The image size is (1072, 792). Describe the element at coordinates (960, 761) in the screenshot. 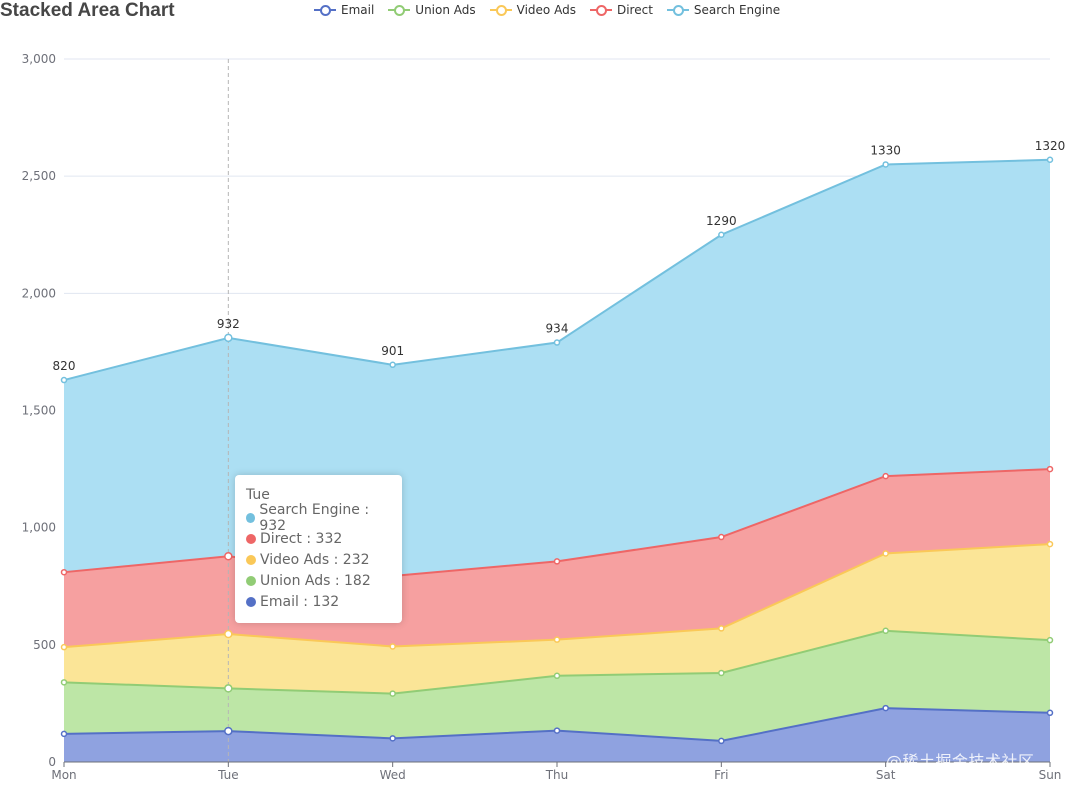

I see `watermark: @稀土掘金技术社区` at that location.